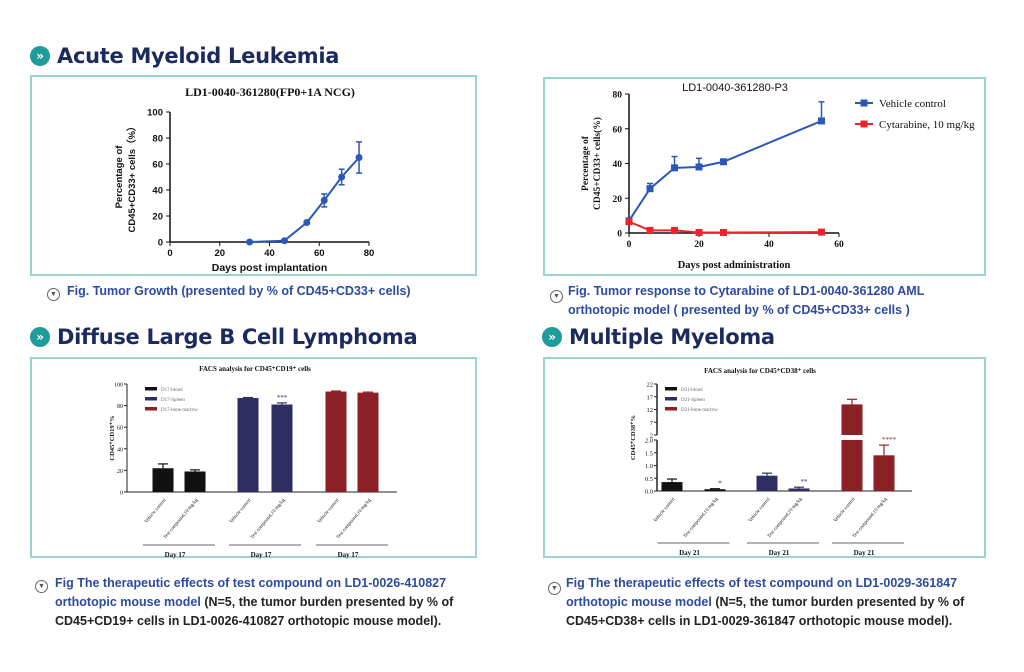 The image size is (1024, 672). What do you see at coordinates (155, 113) in the screenshot?
I see `y-tick-label: 100` at bounding box center [155, 113].